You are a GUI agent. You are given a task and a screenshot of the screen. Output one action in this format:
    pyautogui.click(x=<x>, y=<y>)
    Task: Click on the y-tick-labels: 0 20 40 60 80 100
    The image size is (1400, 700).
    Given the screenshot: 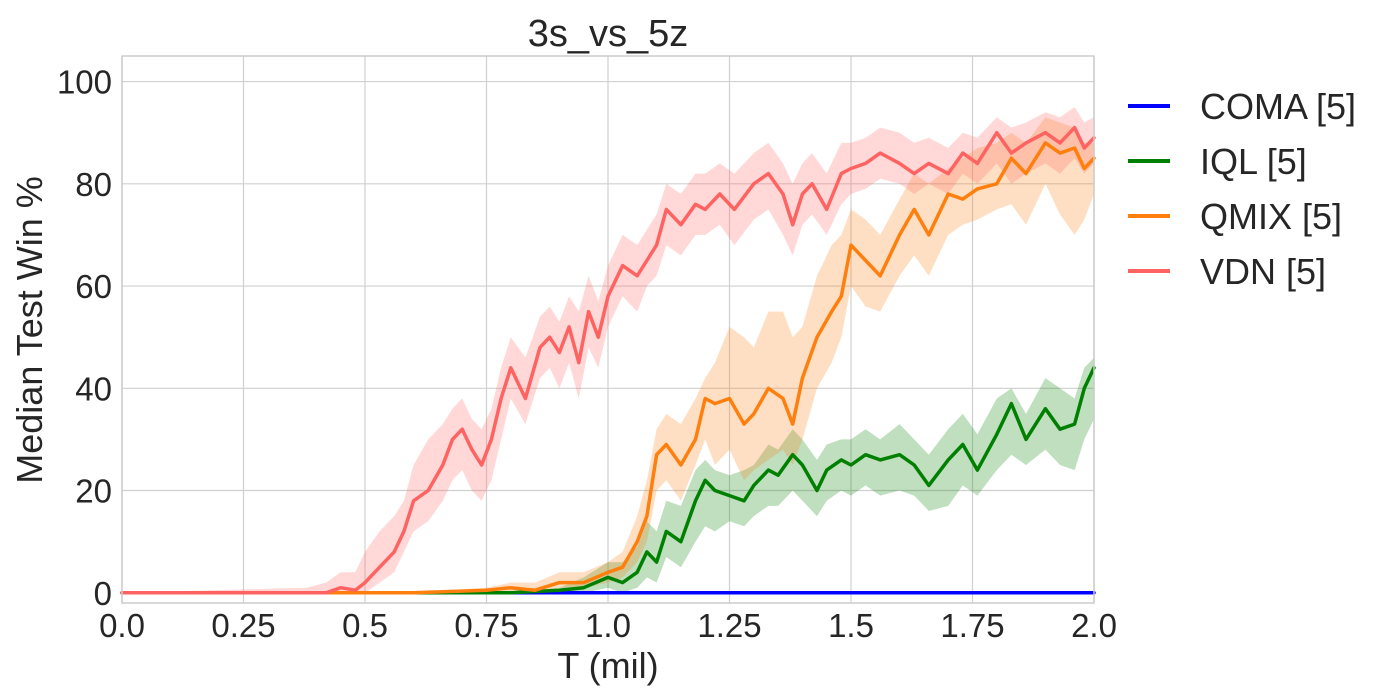 What is the action you would take?
    pyautogui.click(x=84, y=338)
    